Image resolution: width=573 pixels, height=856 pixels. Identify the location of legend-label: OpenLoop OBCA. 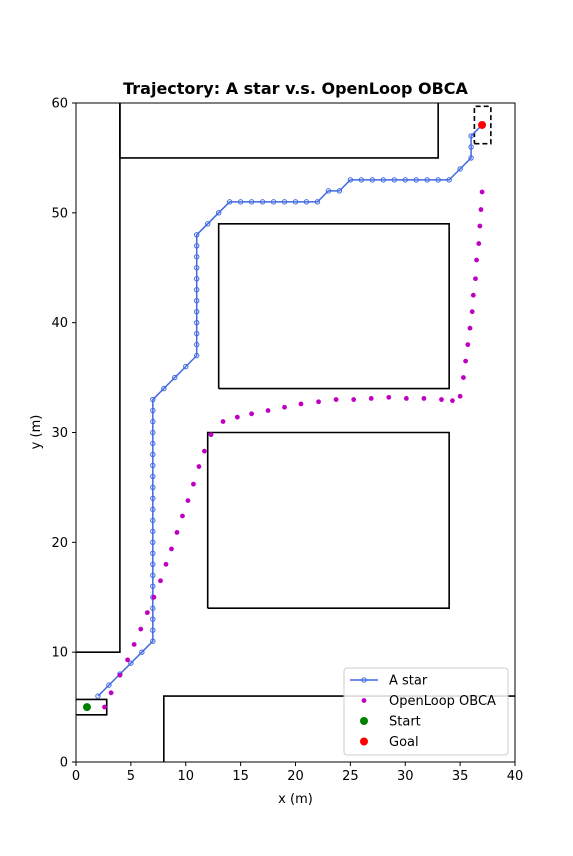
(442, 701).